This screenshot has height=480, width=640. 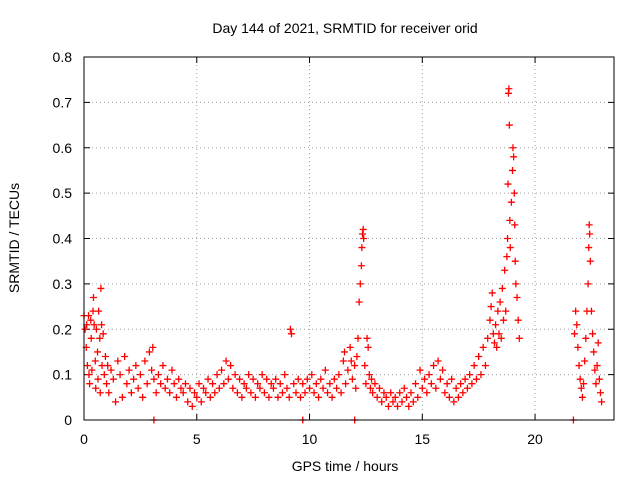 What do you see at coordinates (197, 439) in the screenshot?
I see `x-tick-label: 5` at bounding box center [197, 439].